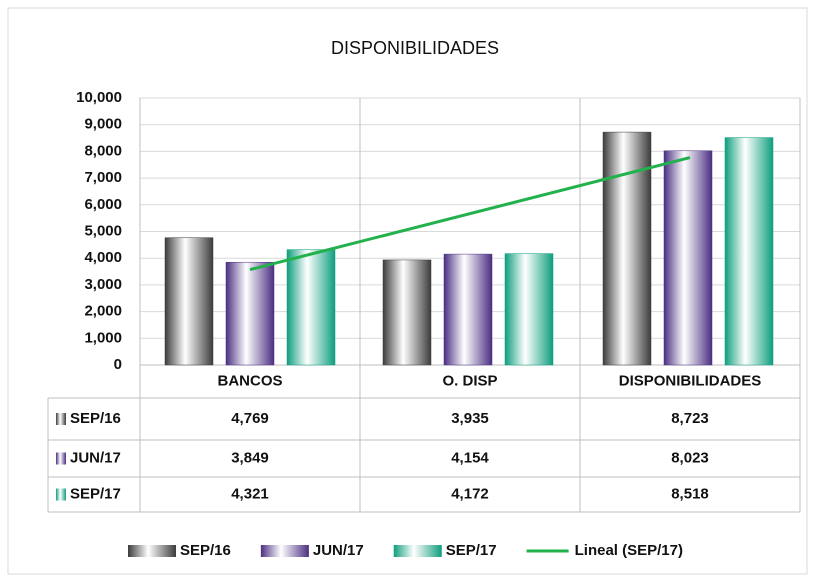 This screenshot has width=815, height=582. What do you see at coordinates (205, 550) in the screenshot?
I see `legend-label: SEP/16` at bounding box center [205, 550].